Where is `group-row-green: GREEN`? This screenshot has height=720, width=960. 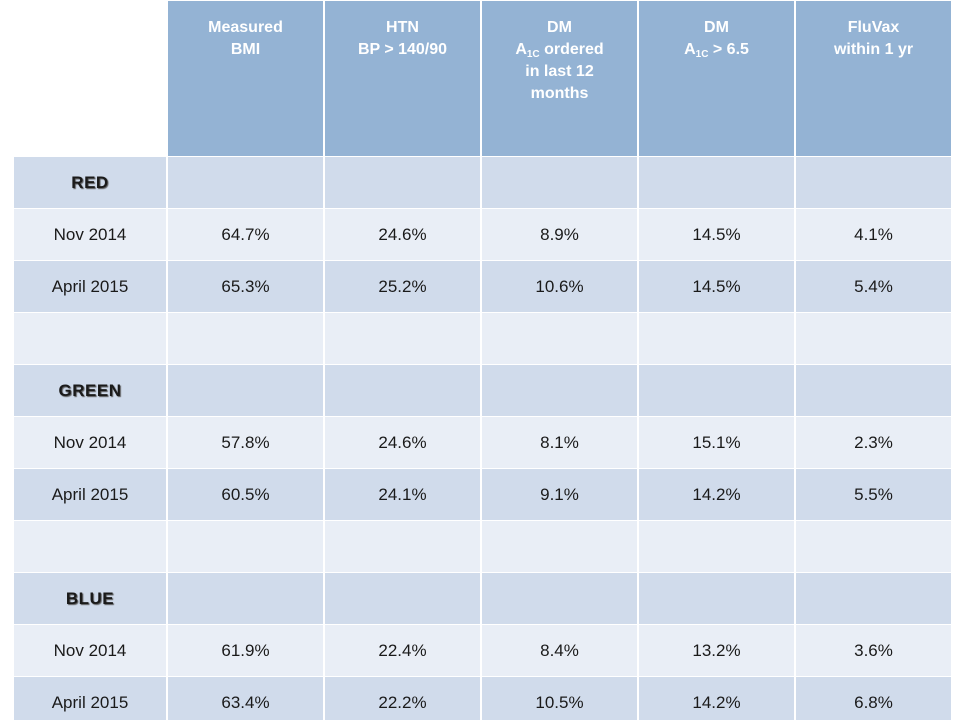
group-row-green: GREEN is located at coordinates (482, 390).